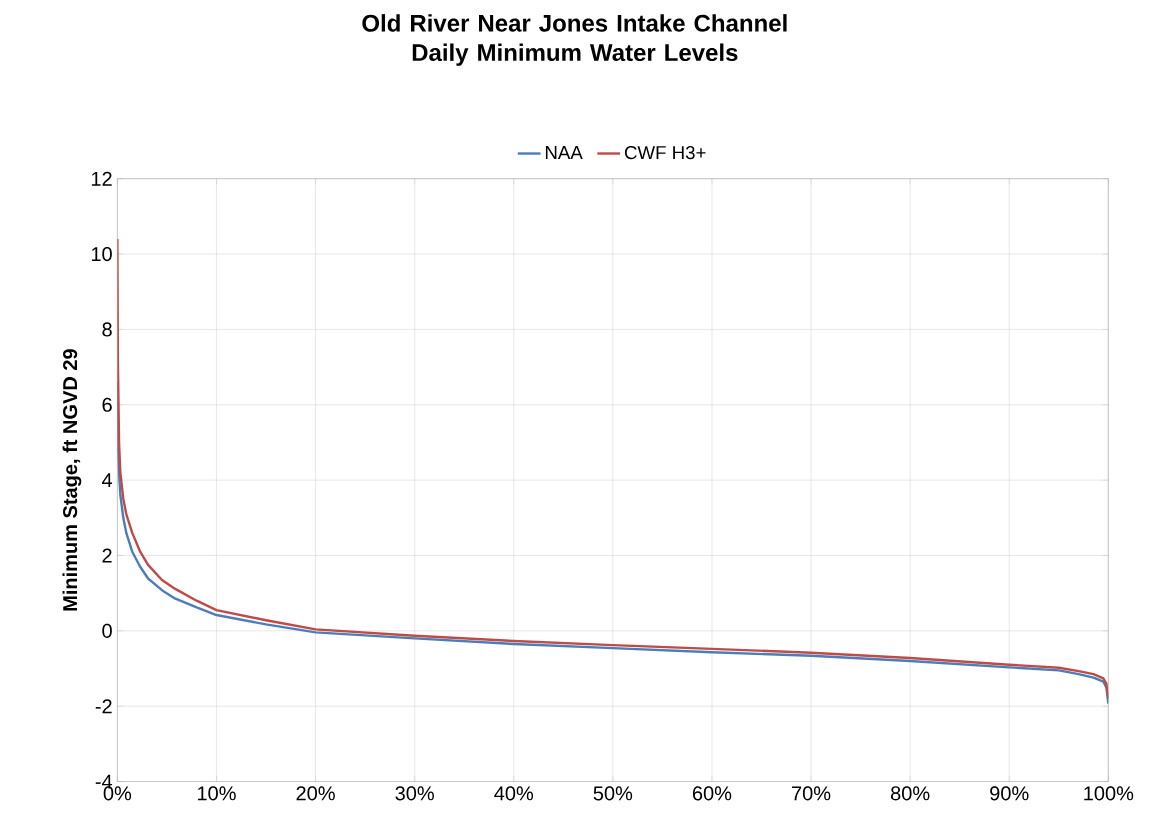  Describe the element at coordinates (712, 793) in the screenshot. I see `x-tick-label: 60%` at that location.